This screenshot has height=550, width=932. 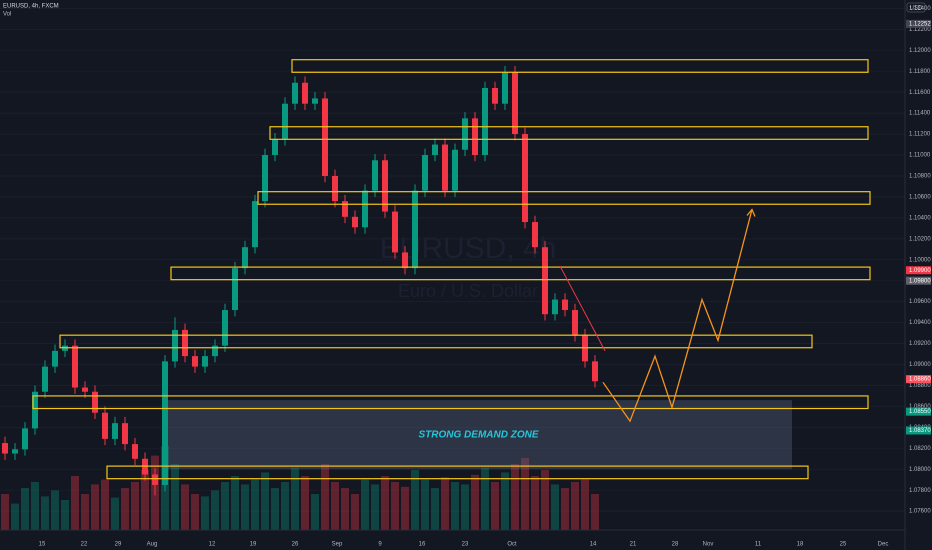 I want to click on y-tick-label: 1.12200, so click(x=920, y=30).